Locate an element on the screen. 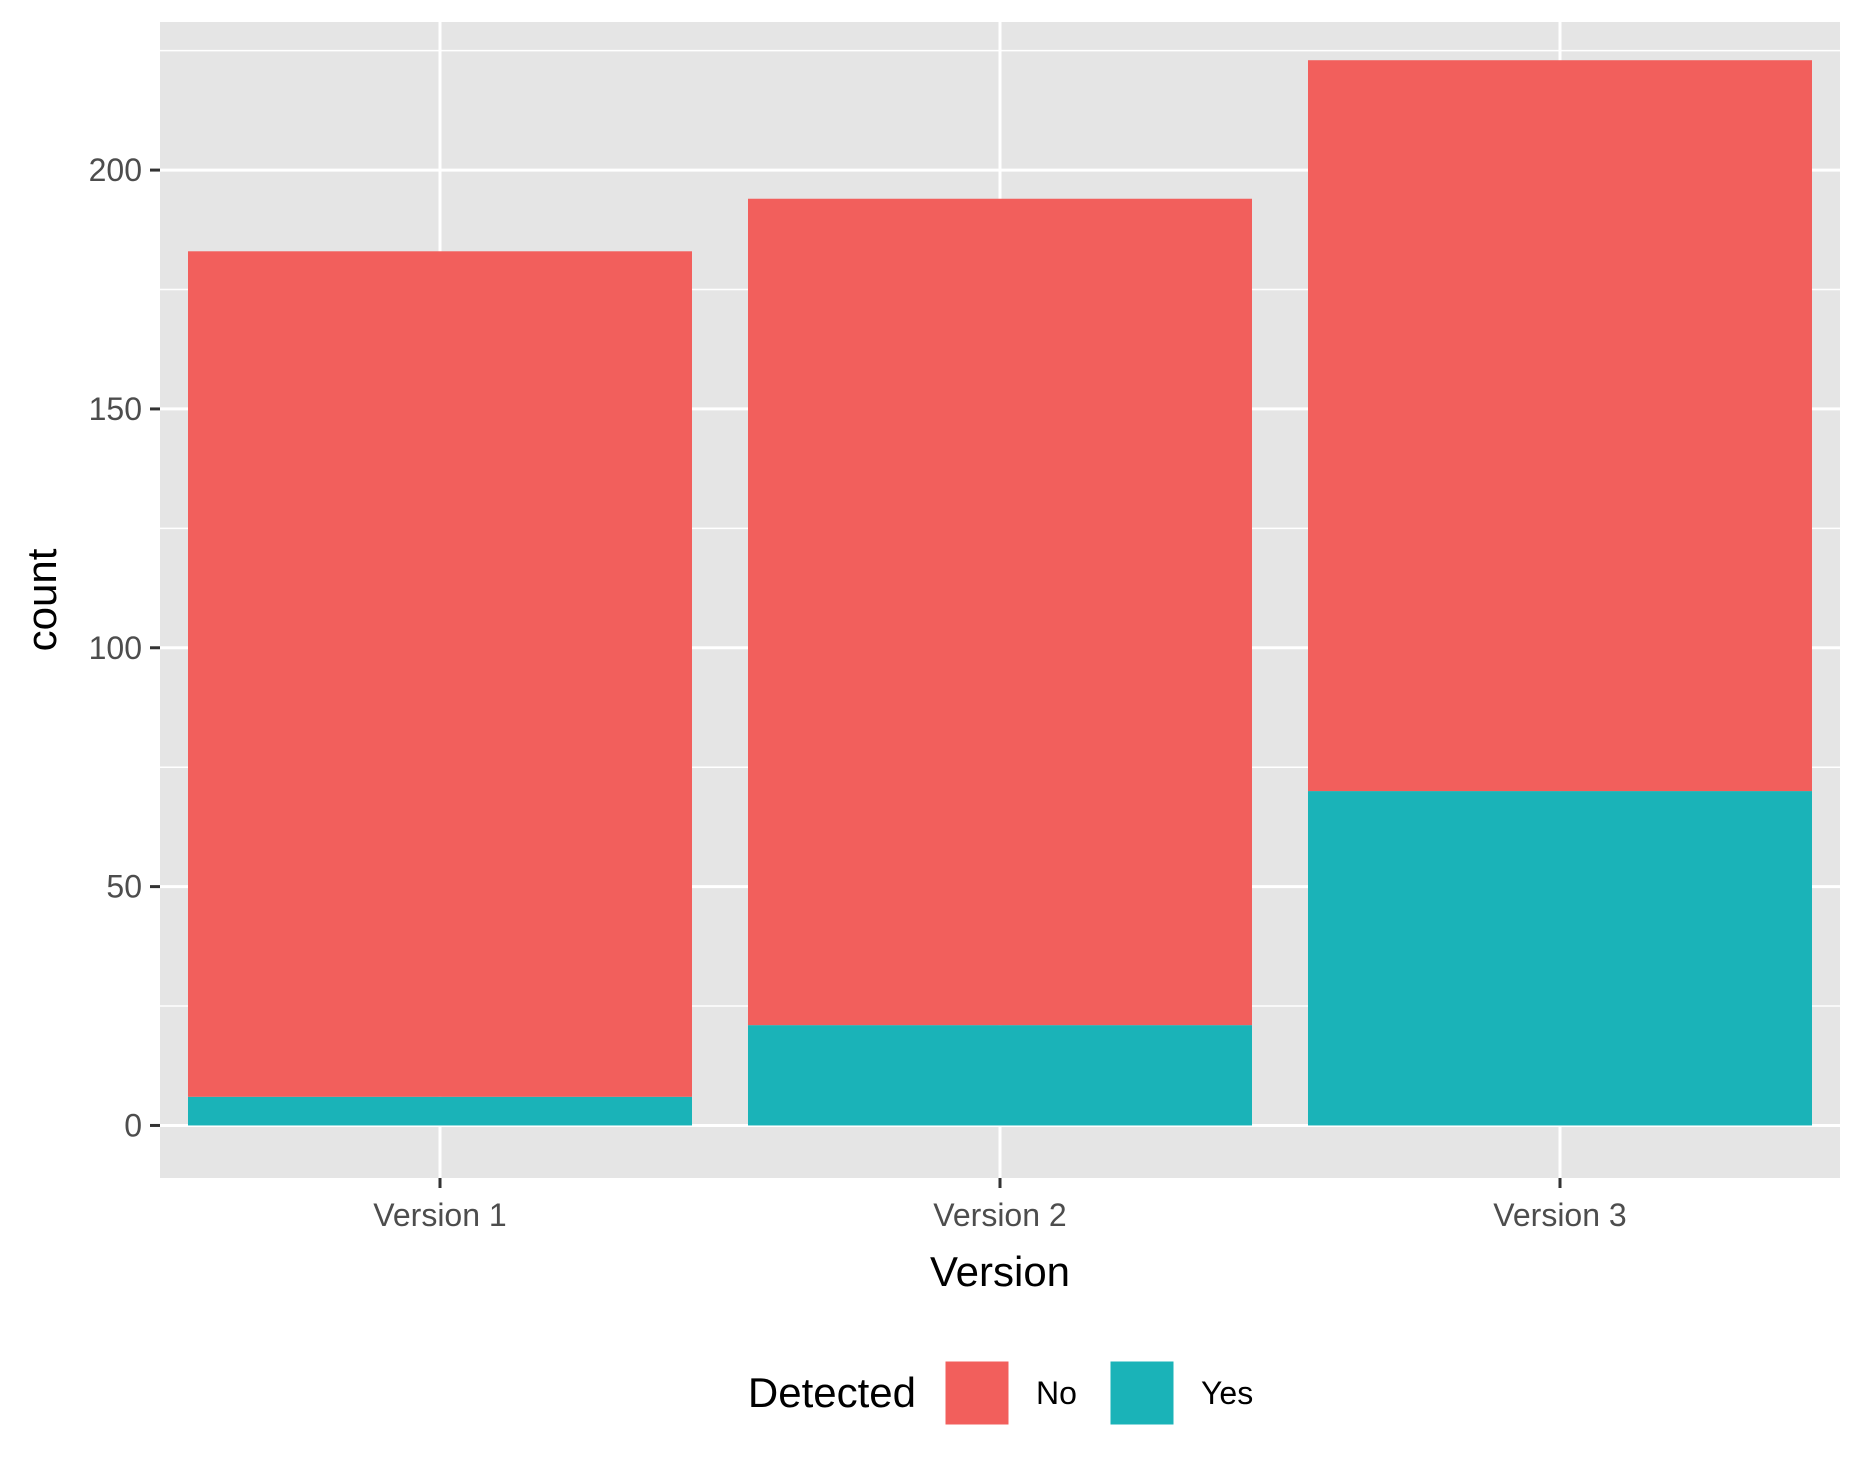  legend: Detected No Yes is located at coordinates (1000, 1393).